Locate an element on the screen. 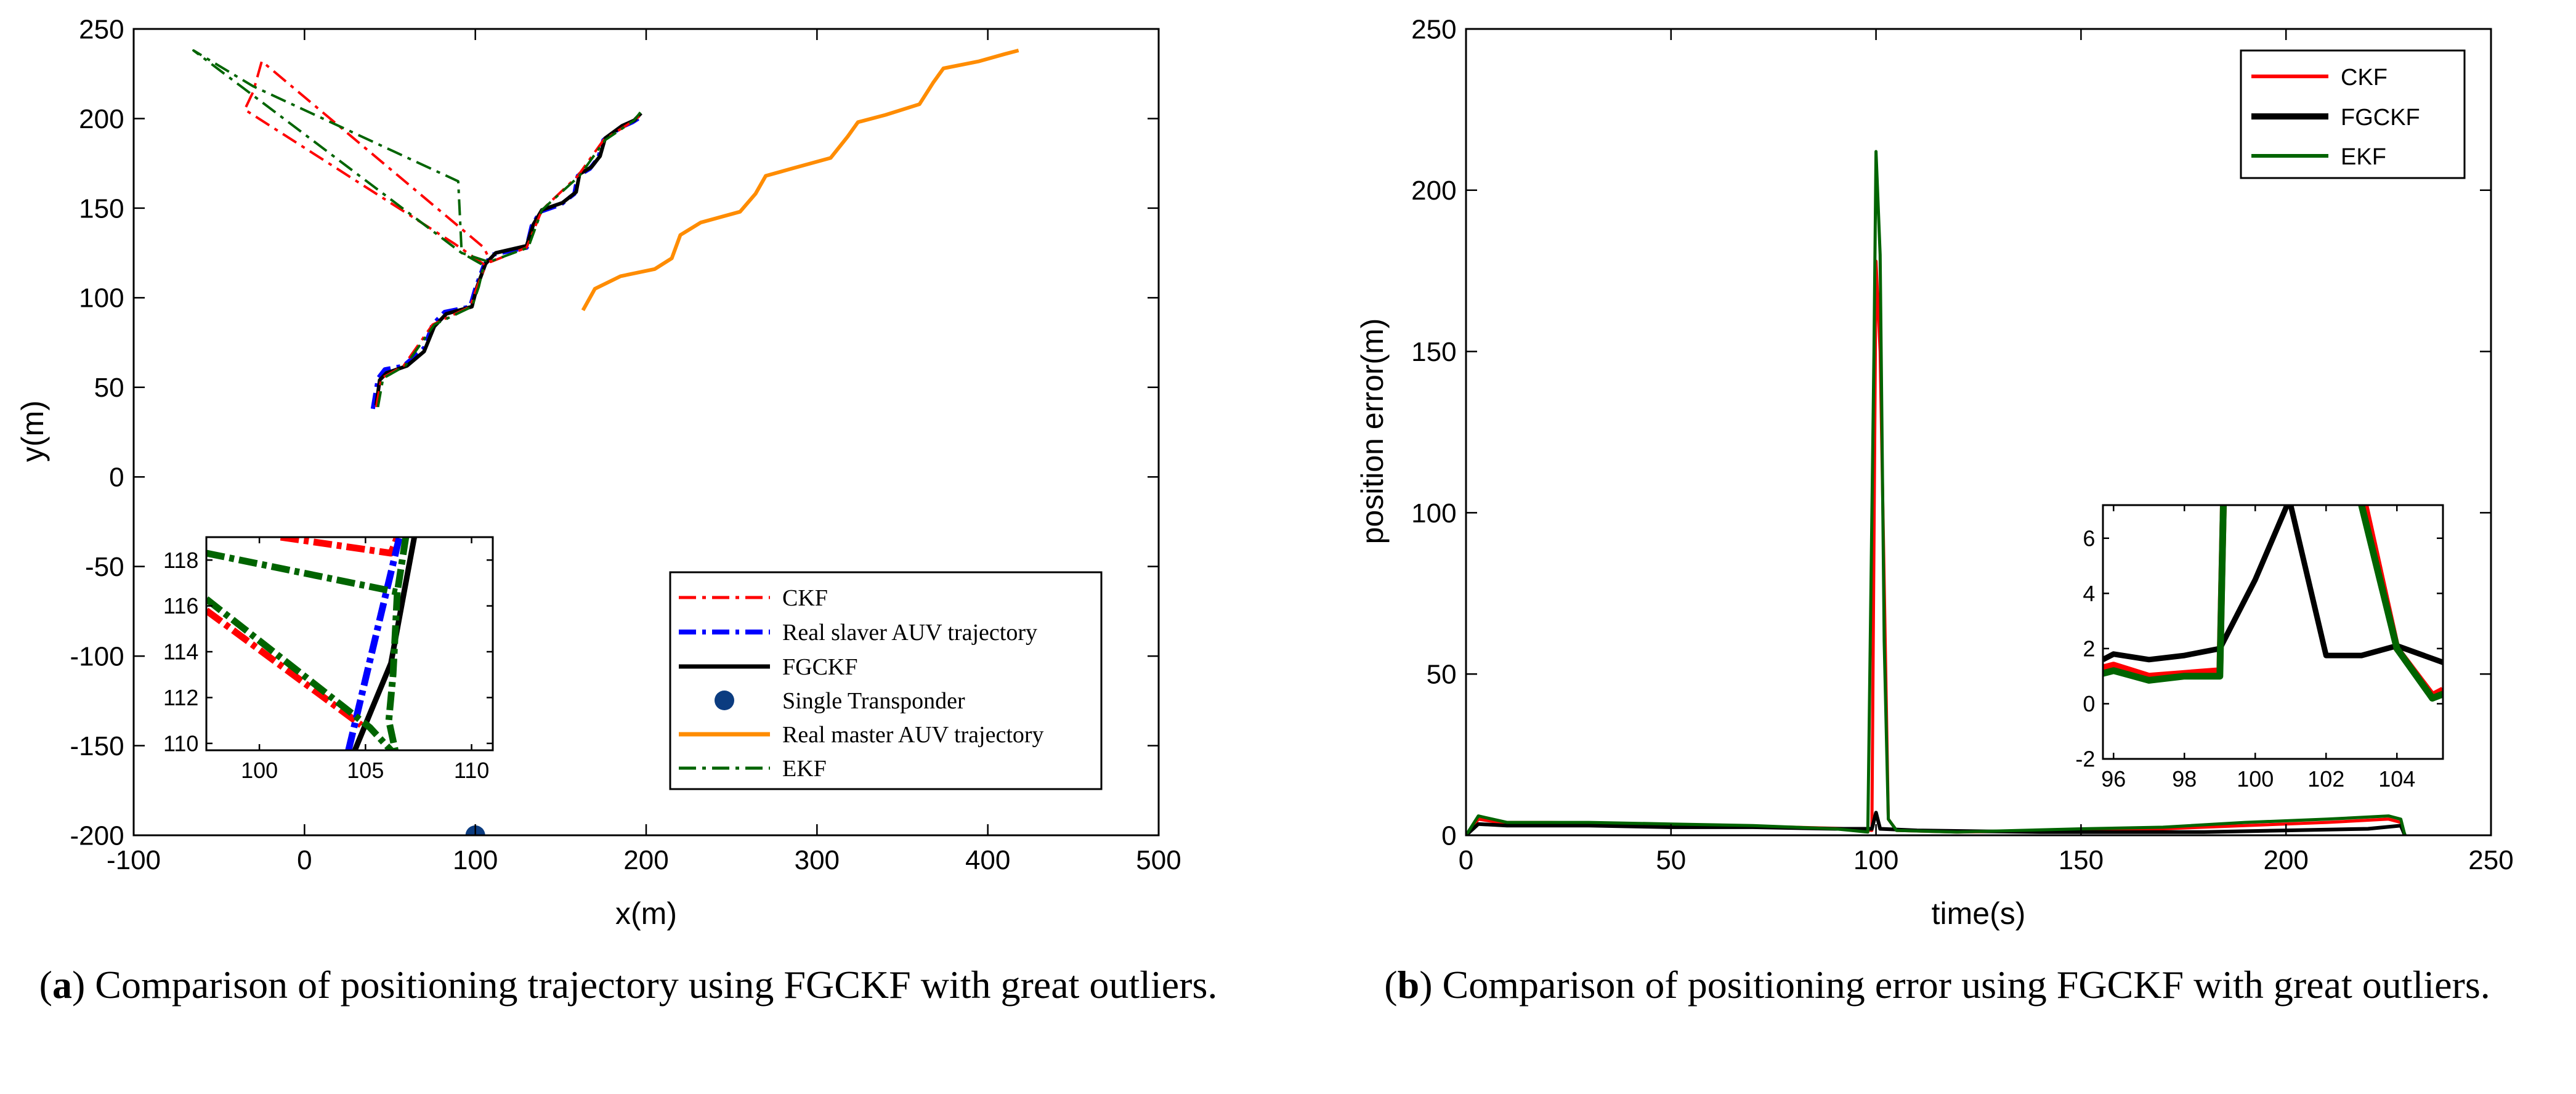 The width and height of the screenshot is (2576, 1094). trajectory-ytick-label: -200 is located at coordinates (97, 835).